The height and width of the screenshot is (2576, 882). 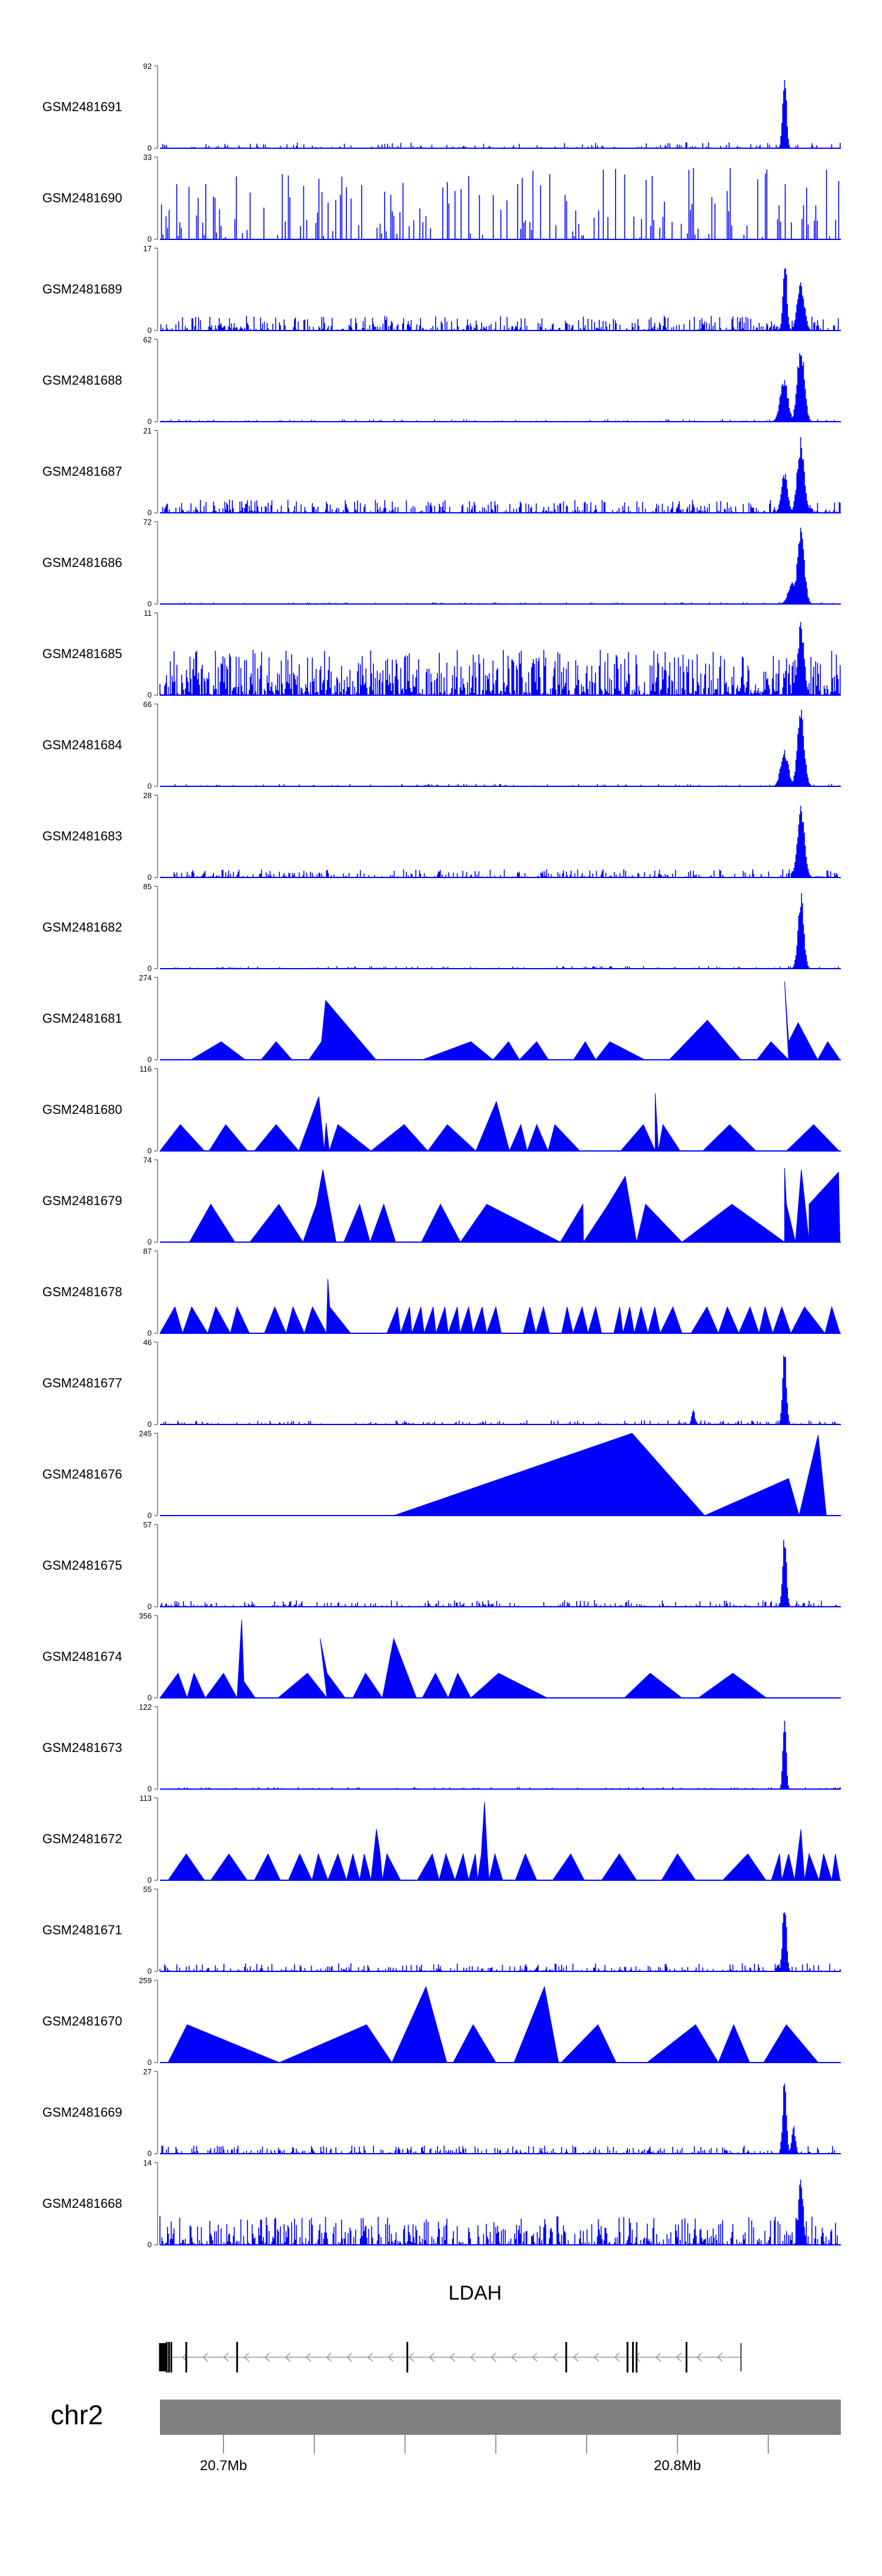 What do you see at coordinates (145, 1615) in the screenshot?
I see `y-max-label: 356` at bounding box center [145, 1615].